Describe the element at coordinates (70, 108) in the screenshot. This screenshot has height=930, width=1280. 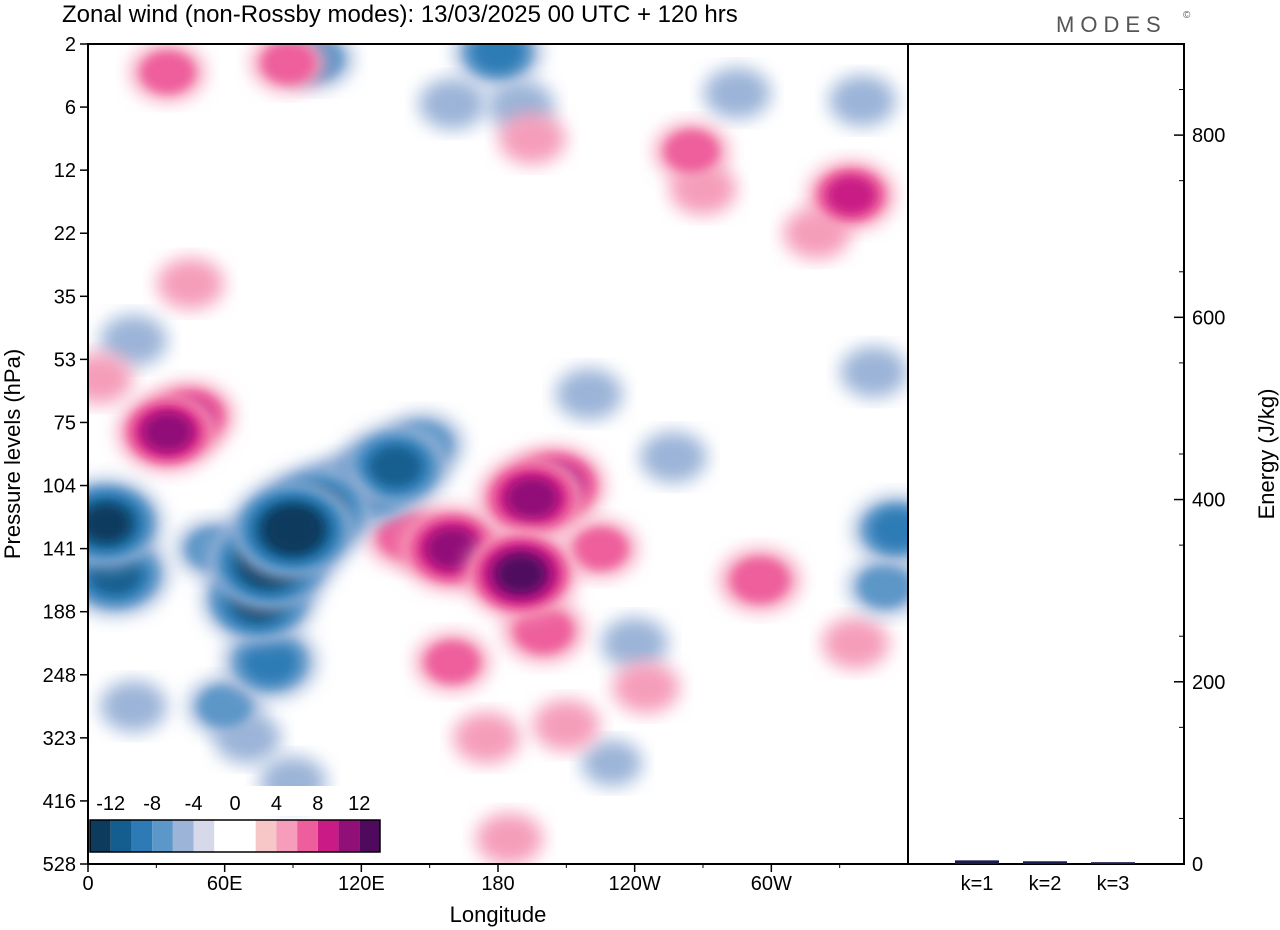
I see `y-tick-label: 6` at that location.